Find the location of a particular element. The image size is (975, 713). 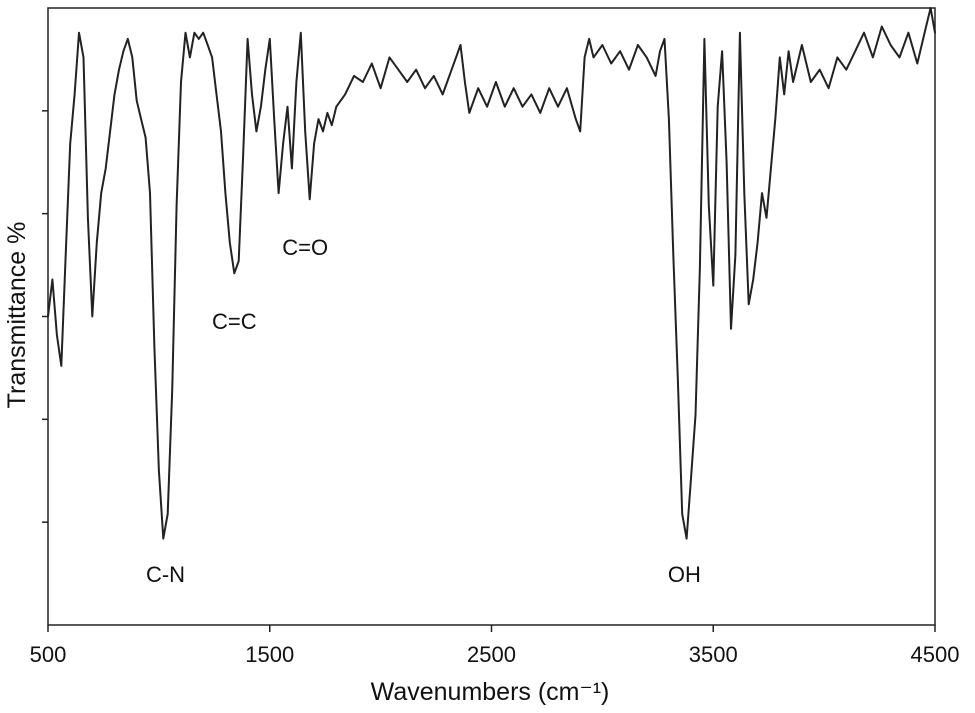

peak-label-oh: OH is located at coordinates (684, 574).